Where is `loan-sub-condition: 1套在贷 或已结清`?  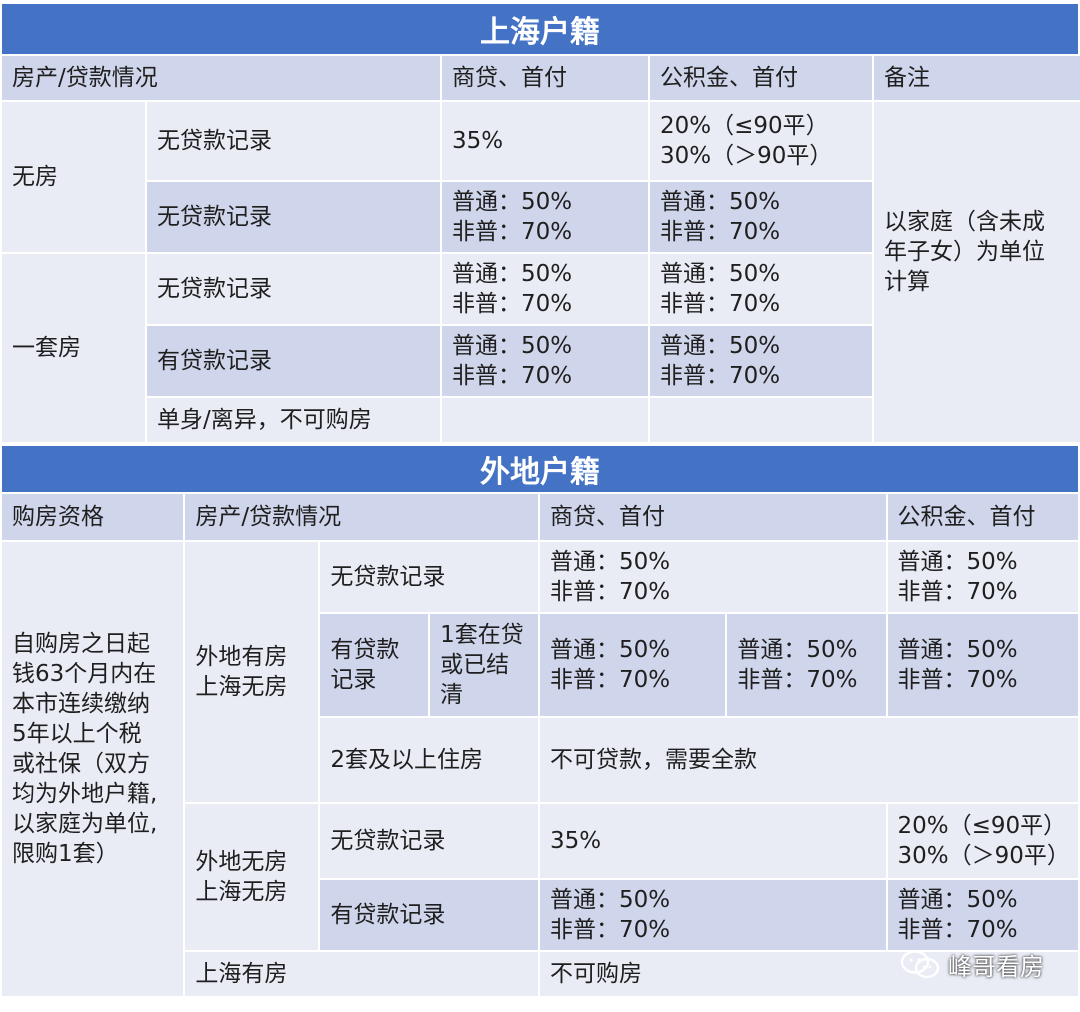
loan-sub-condition: 1套在贷 或已结清 is located at coordinates (484, 665).